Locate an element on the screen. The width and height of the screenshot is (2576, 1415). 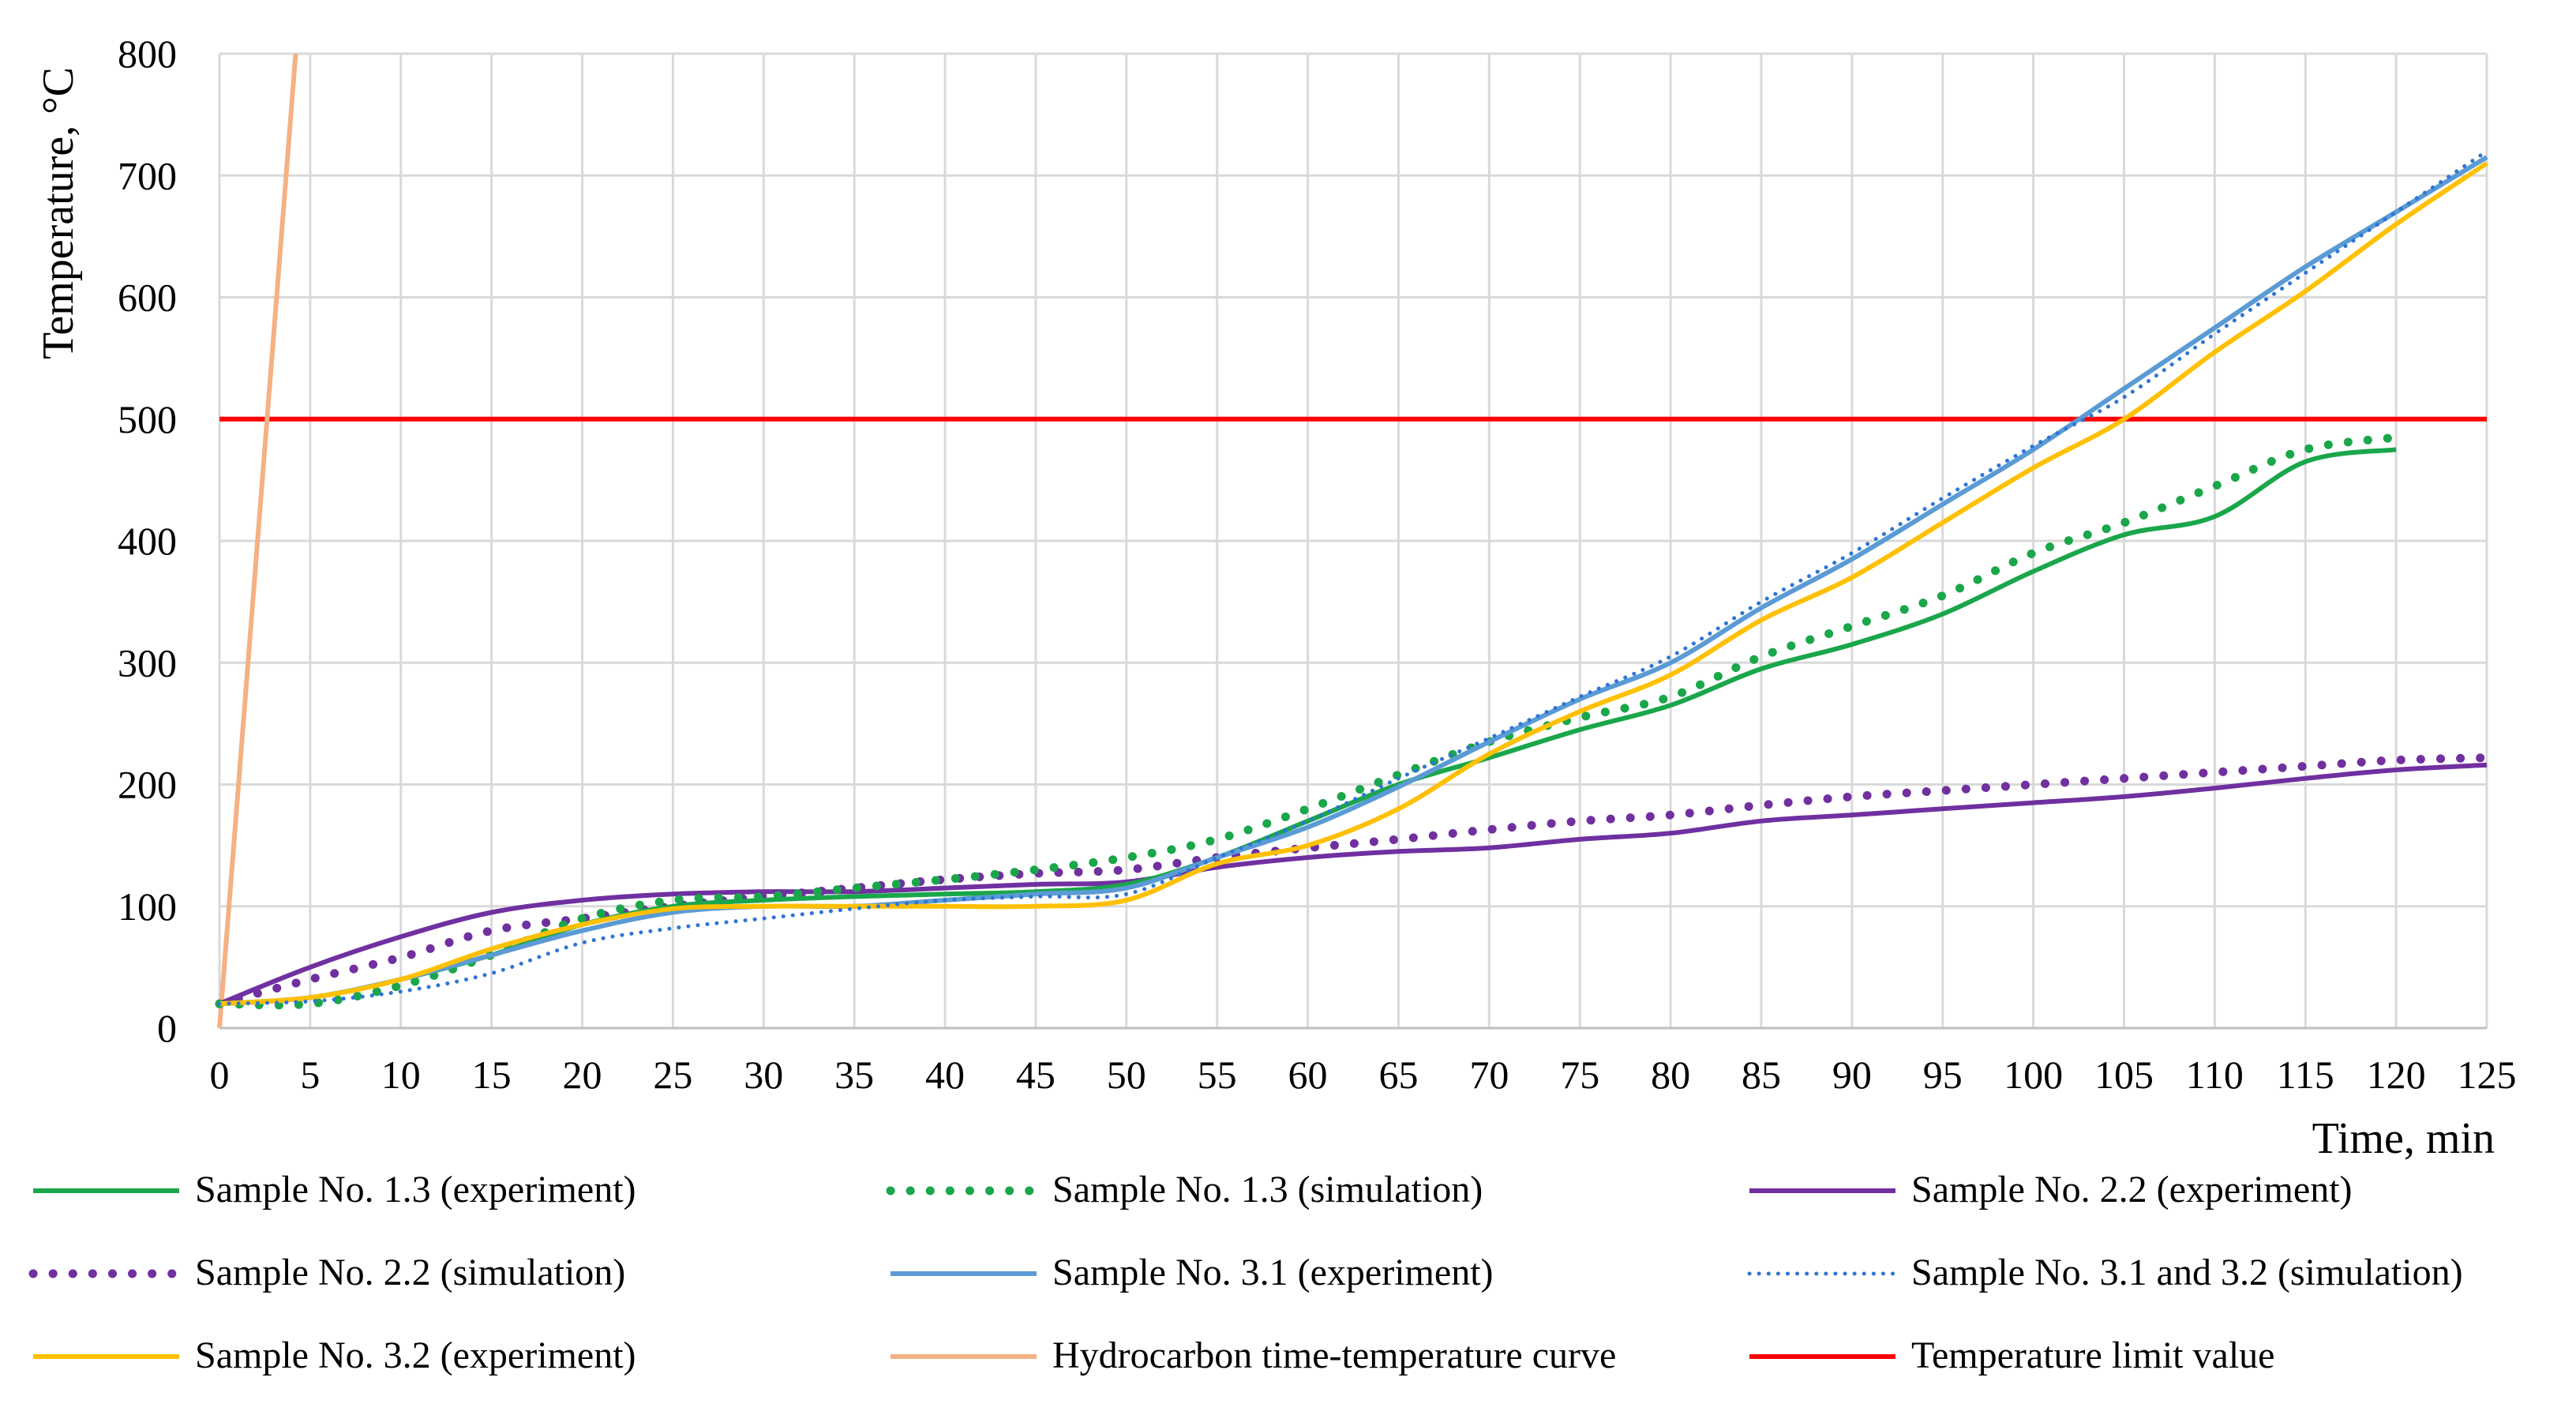
x-tick-label: 70 is located at coordinates (1489, 1075).